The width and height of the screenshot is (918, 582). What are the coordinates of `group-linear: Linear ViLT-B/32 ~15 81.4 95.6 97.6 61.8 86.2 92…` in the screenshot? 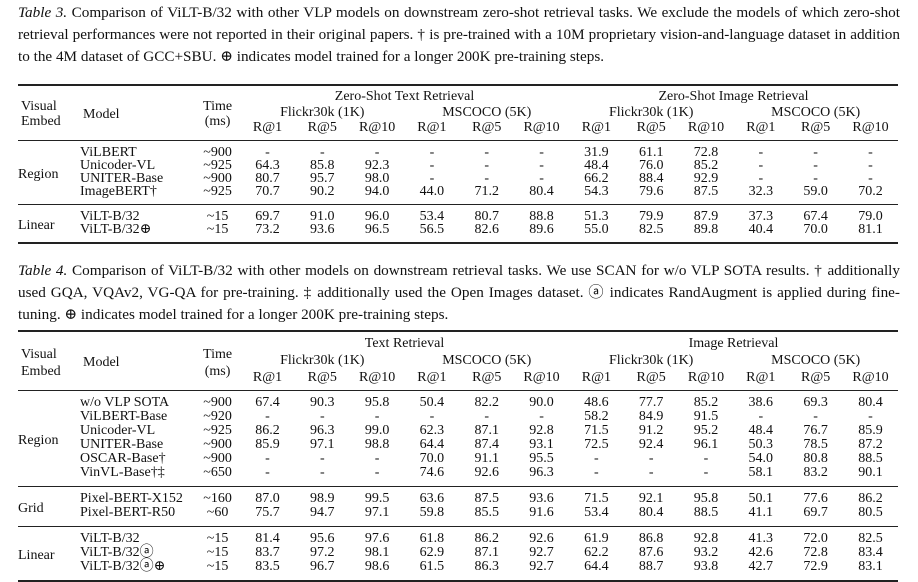 It's located at (458, 554).